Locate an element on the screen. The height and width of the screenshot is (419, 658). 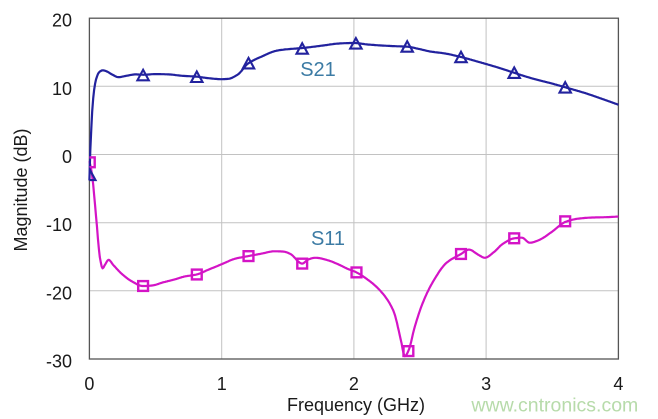
svg-text: 2 is located at coordinates (354, 384).